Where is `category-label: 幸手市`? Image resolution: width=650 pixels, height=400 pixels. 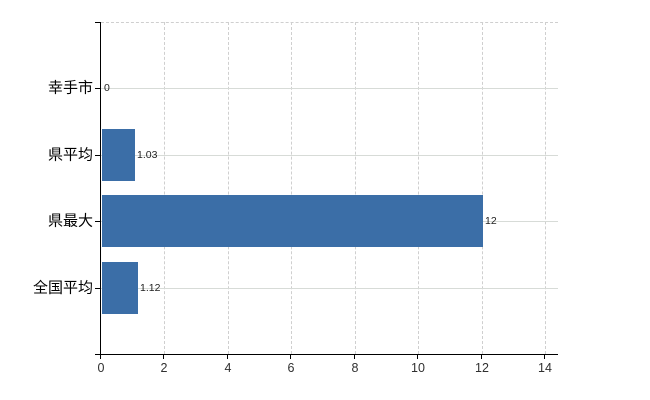 category-label: 幸手市 is located at coordinates (70, 88).